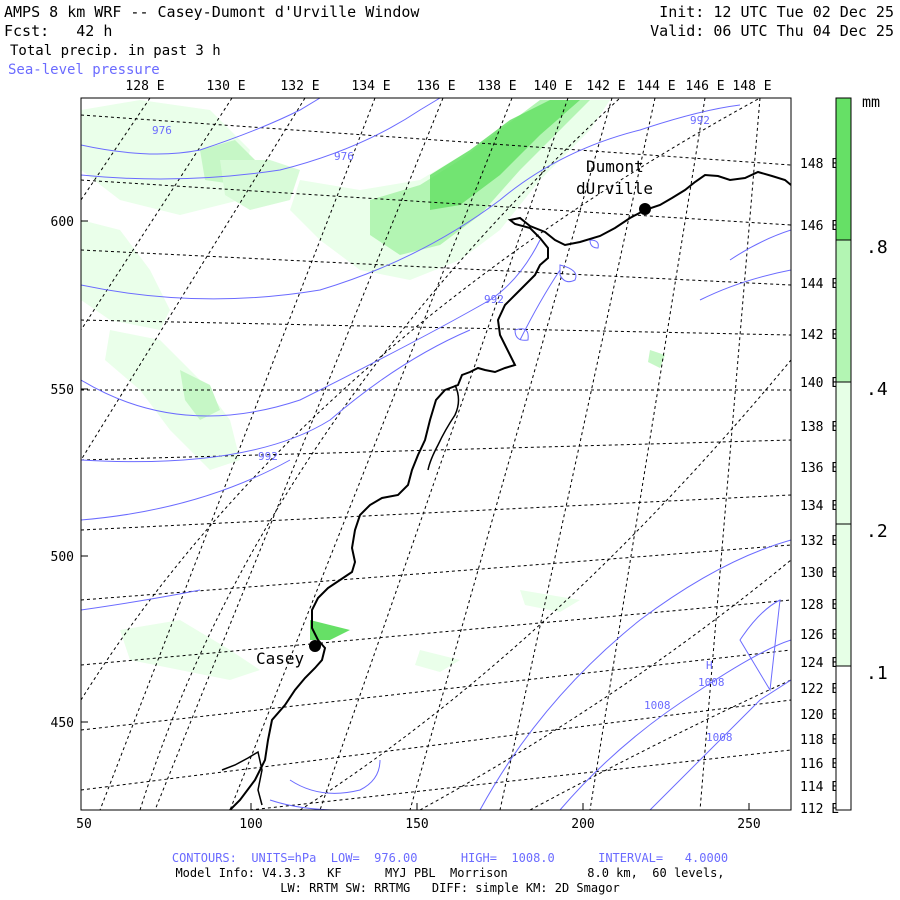  Describe the element at coordinates (704, 86) in the screenshot. I see `lon-label: 146 E` at that location.